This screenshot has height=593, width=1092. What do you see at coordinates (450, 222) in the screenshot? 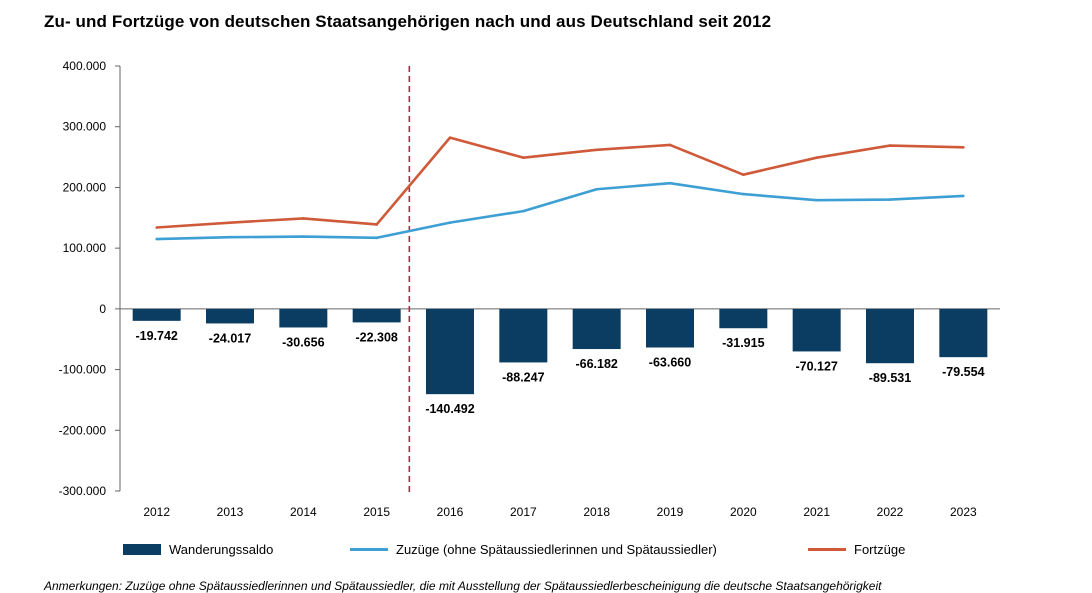
I see `line-zuzuege-point-2016` at bounding box center [450, 222].